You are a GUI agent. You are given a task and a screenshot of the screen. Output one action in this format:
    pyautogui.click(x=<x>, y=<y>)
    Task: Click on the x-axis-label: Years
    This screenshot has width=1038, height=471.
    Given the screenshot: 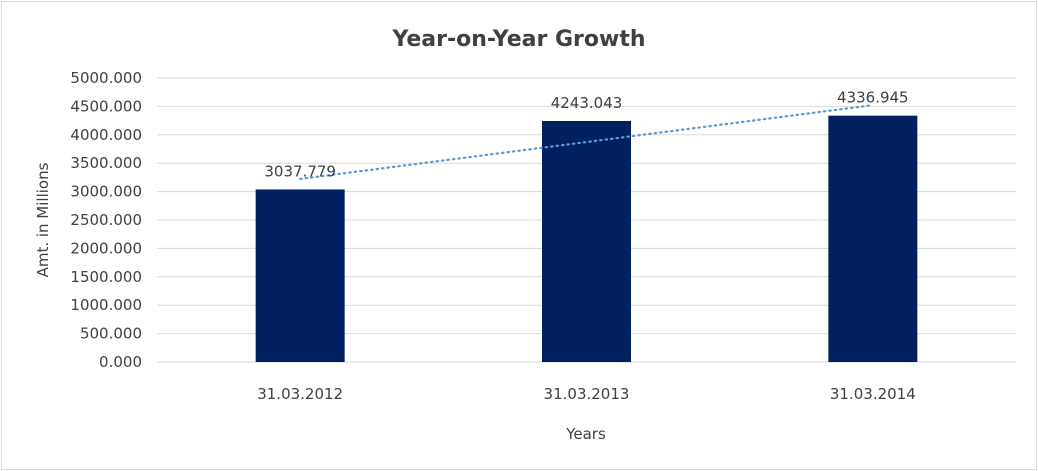 What is the action you would take?
    pyautogui.click(x=585, y=434)
    